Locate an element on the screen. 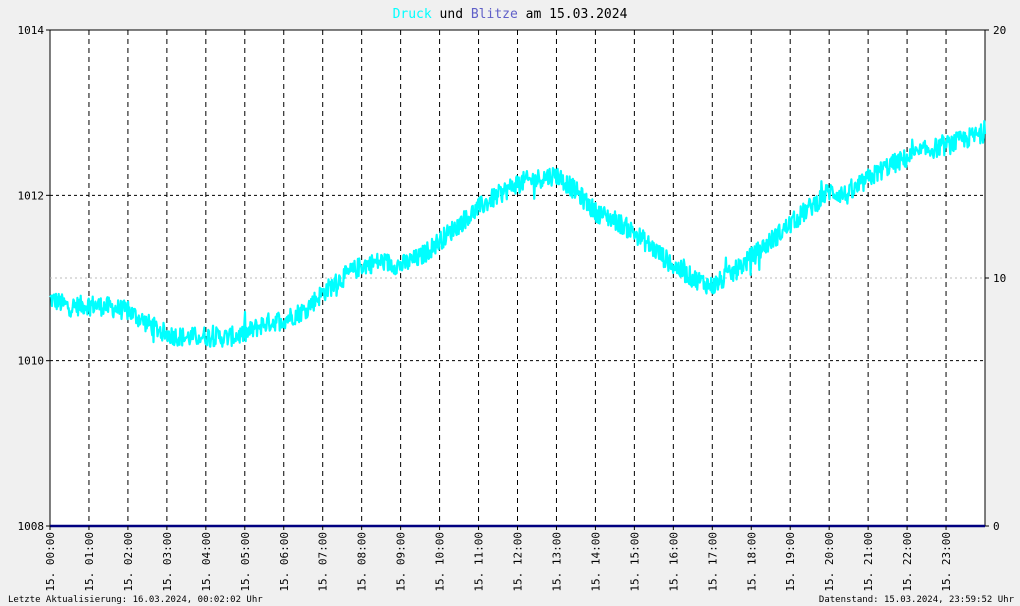 The width and height of the screenshot is (1020, 606). x-tick-label: 15. 04:00 is located at coordinates (206, 562).